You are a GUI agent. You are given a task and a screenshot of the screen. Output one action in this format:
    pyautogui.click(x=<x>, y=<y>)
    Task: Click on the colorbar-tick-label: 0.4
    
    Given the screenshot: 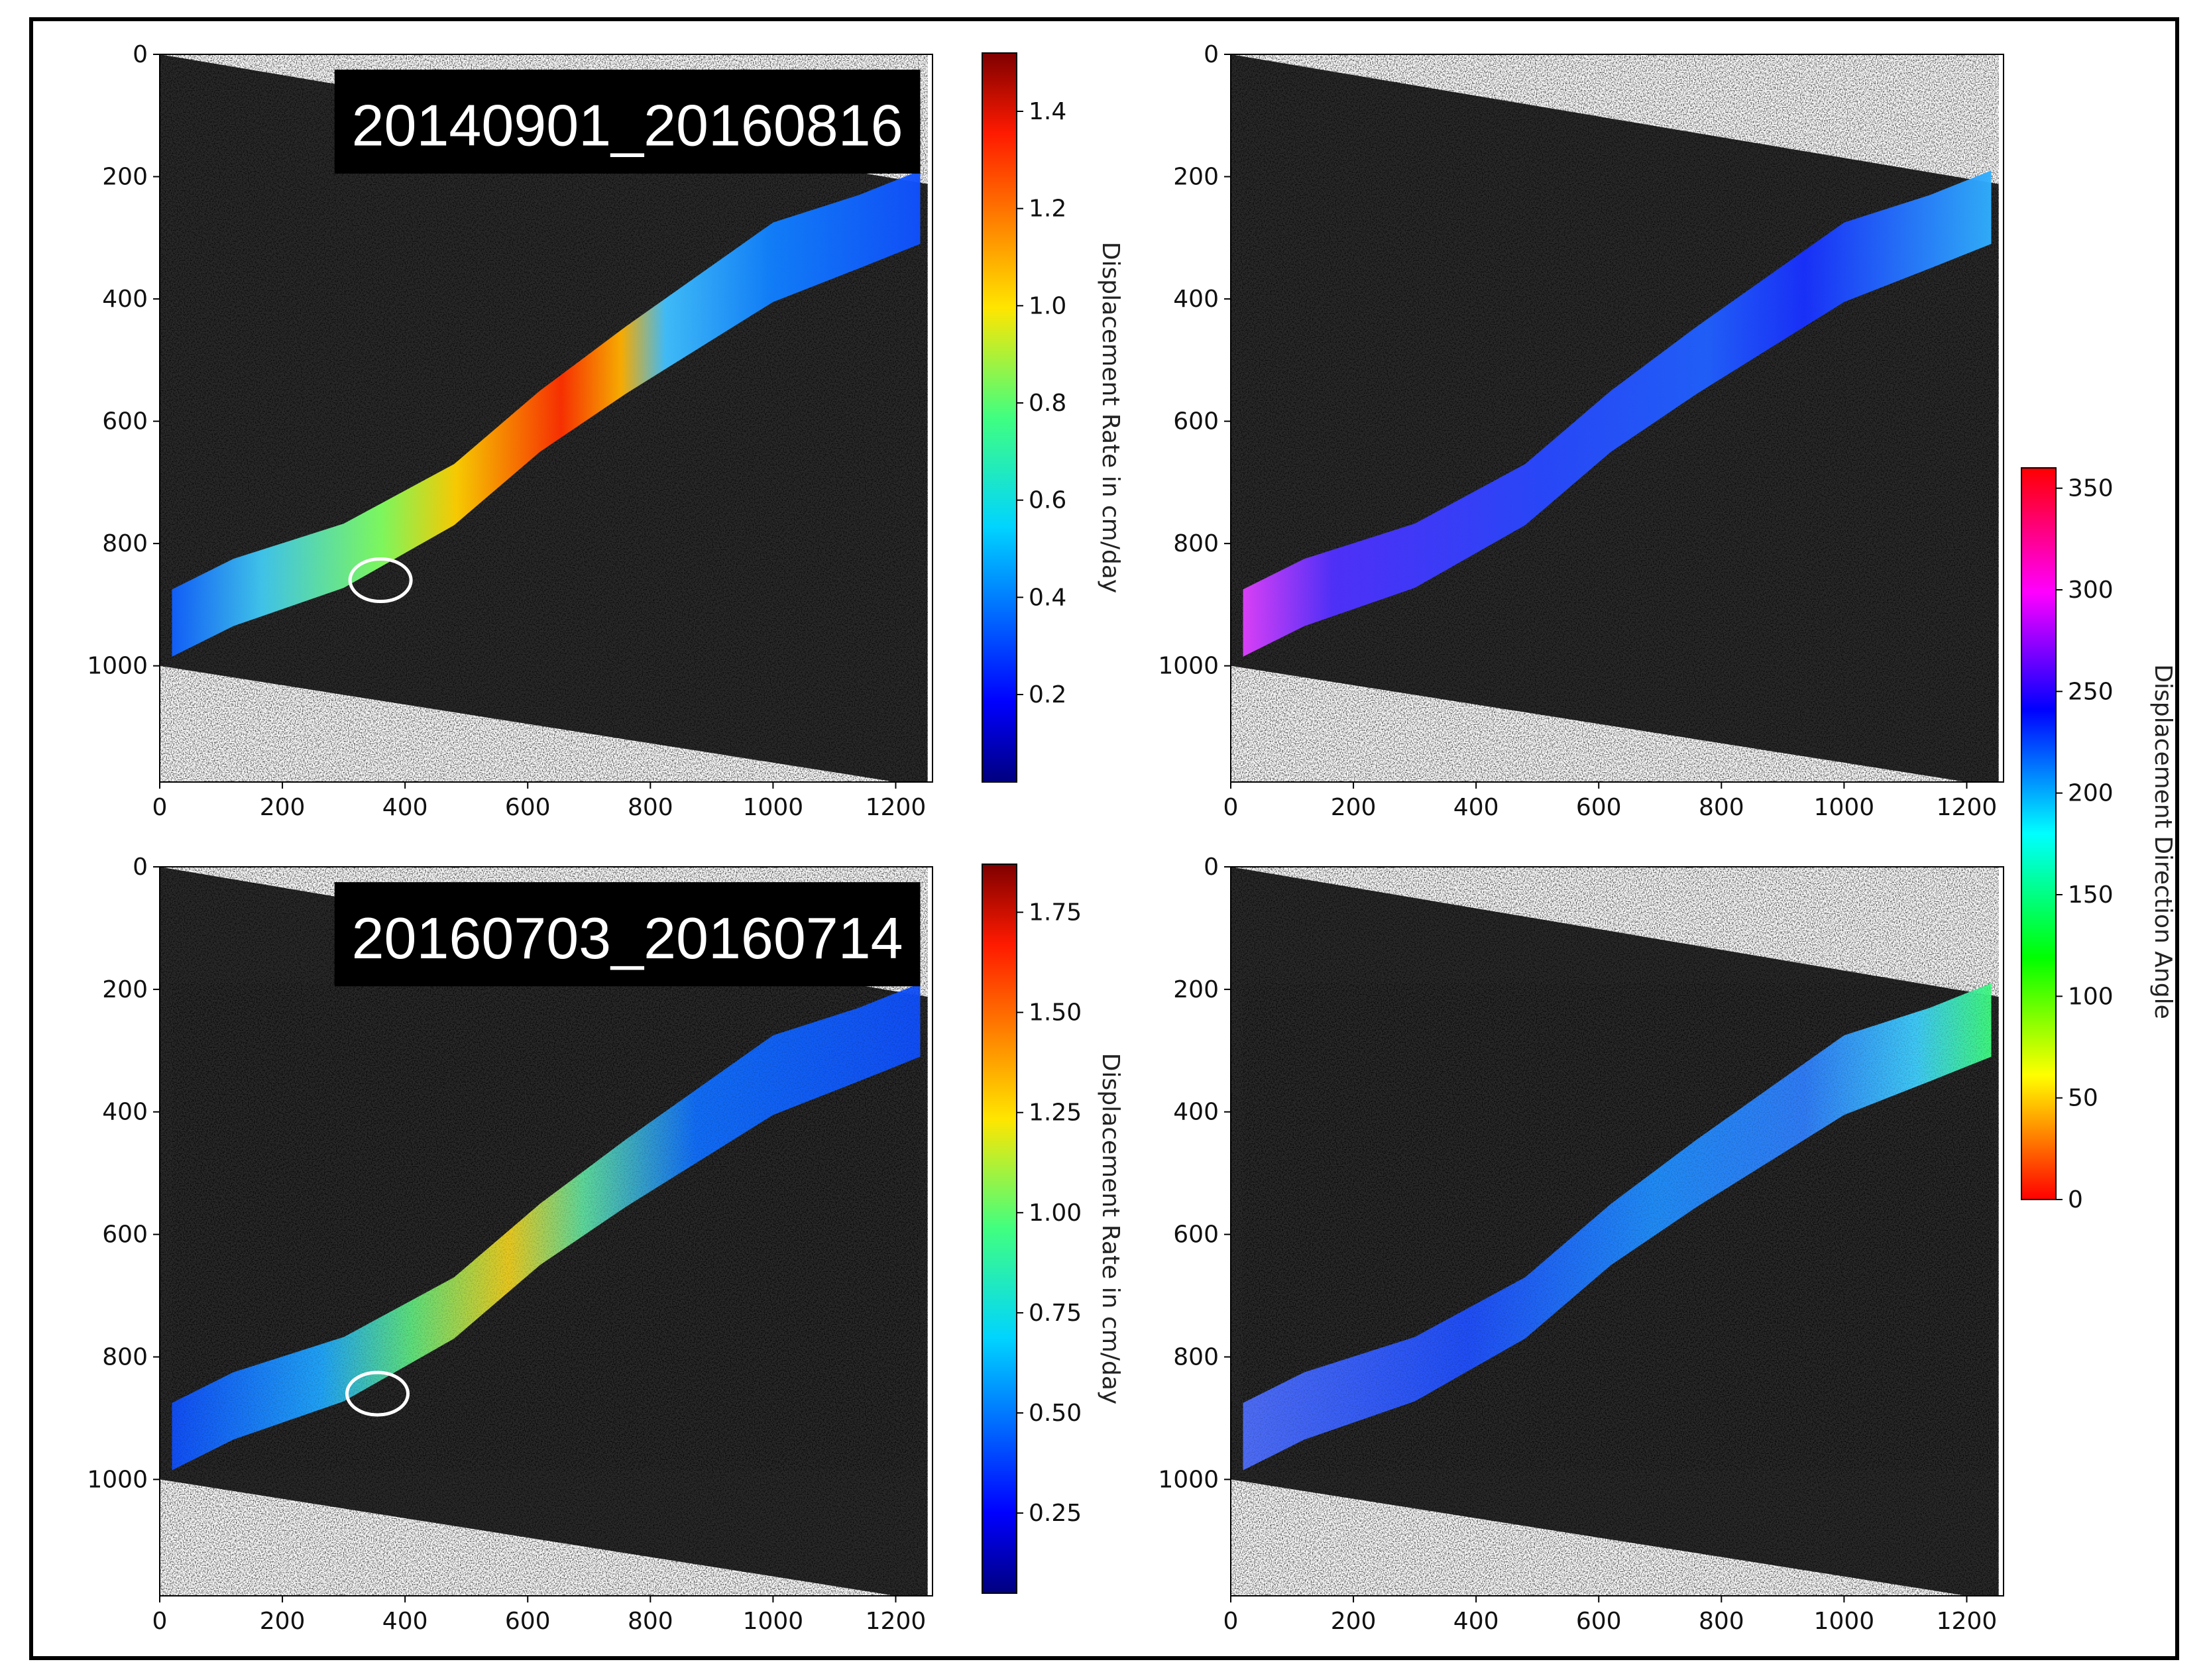 What is the action you would take?
    pyautogui.click(x=1047, y=598)
    